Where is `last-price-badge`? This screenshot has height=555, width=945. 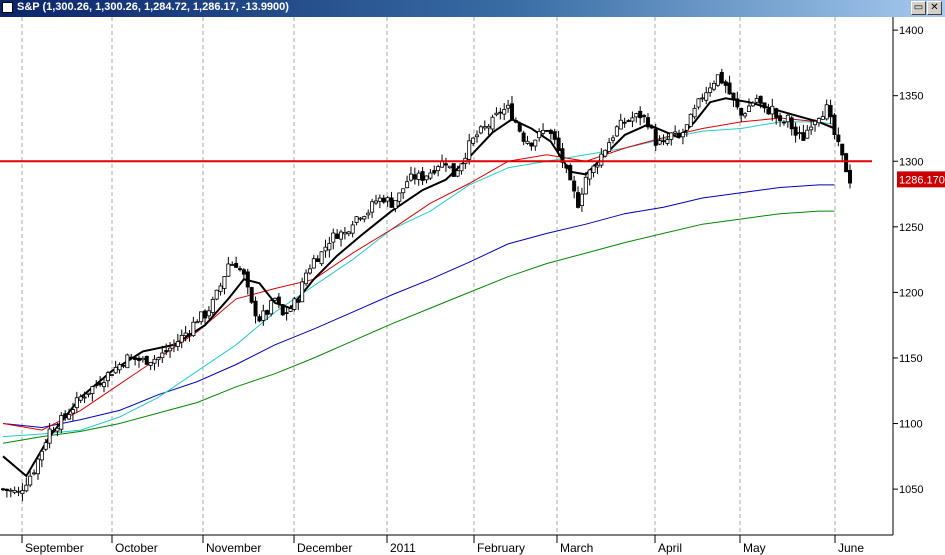
last-price-badge is located at coordinates (921, 179).